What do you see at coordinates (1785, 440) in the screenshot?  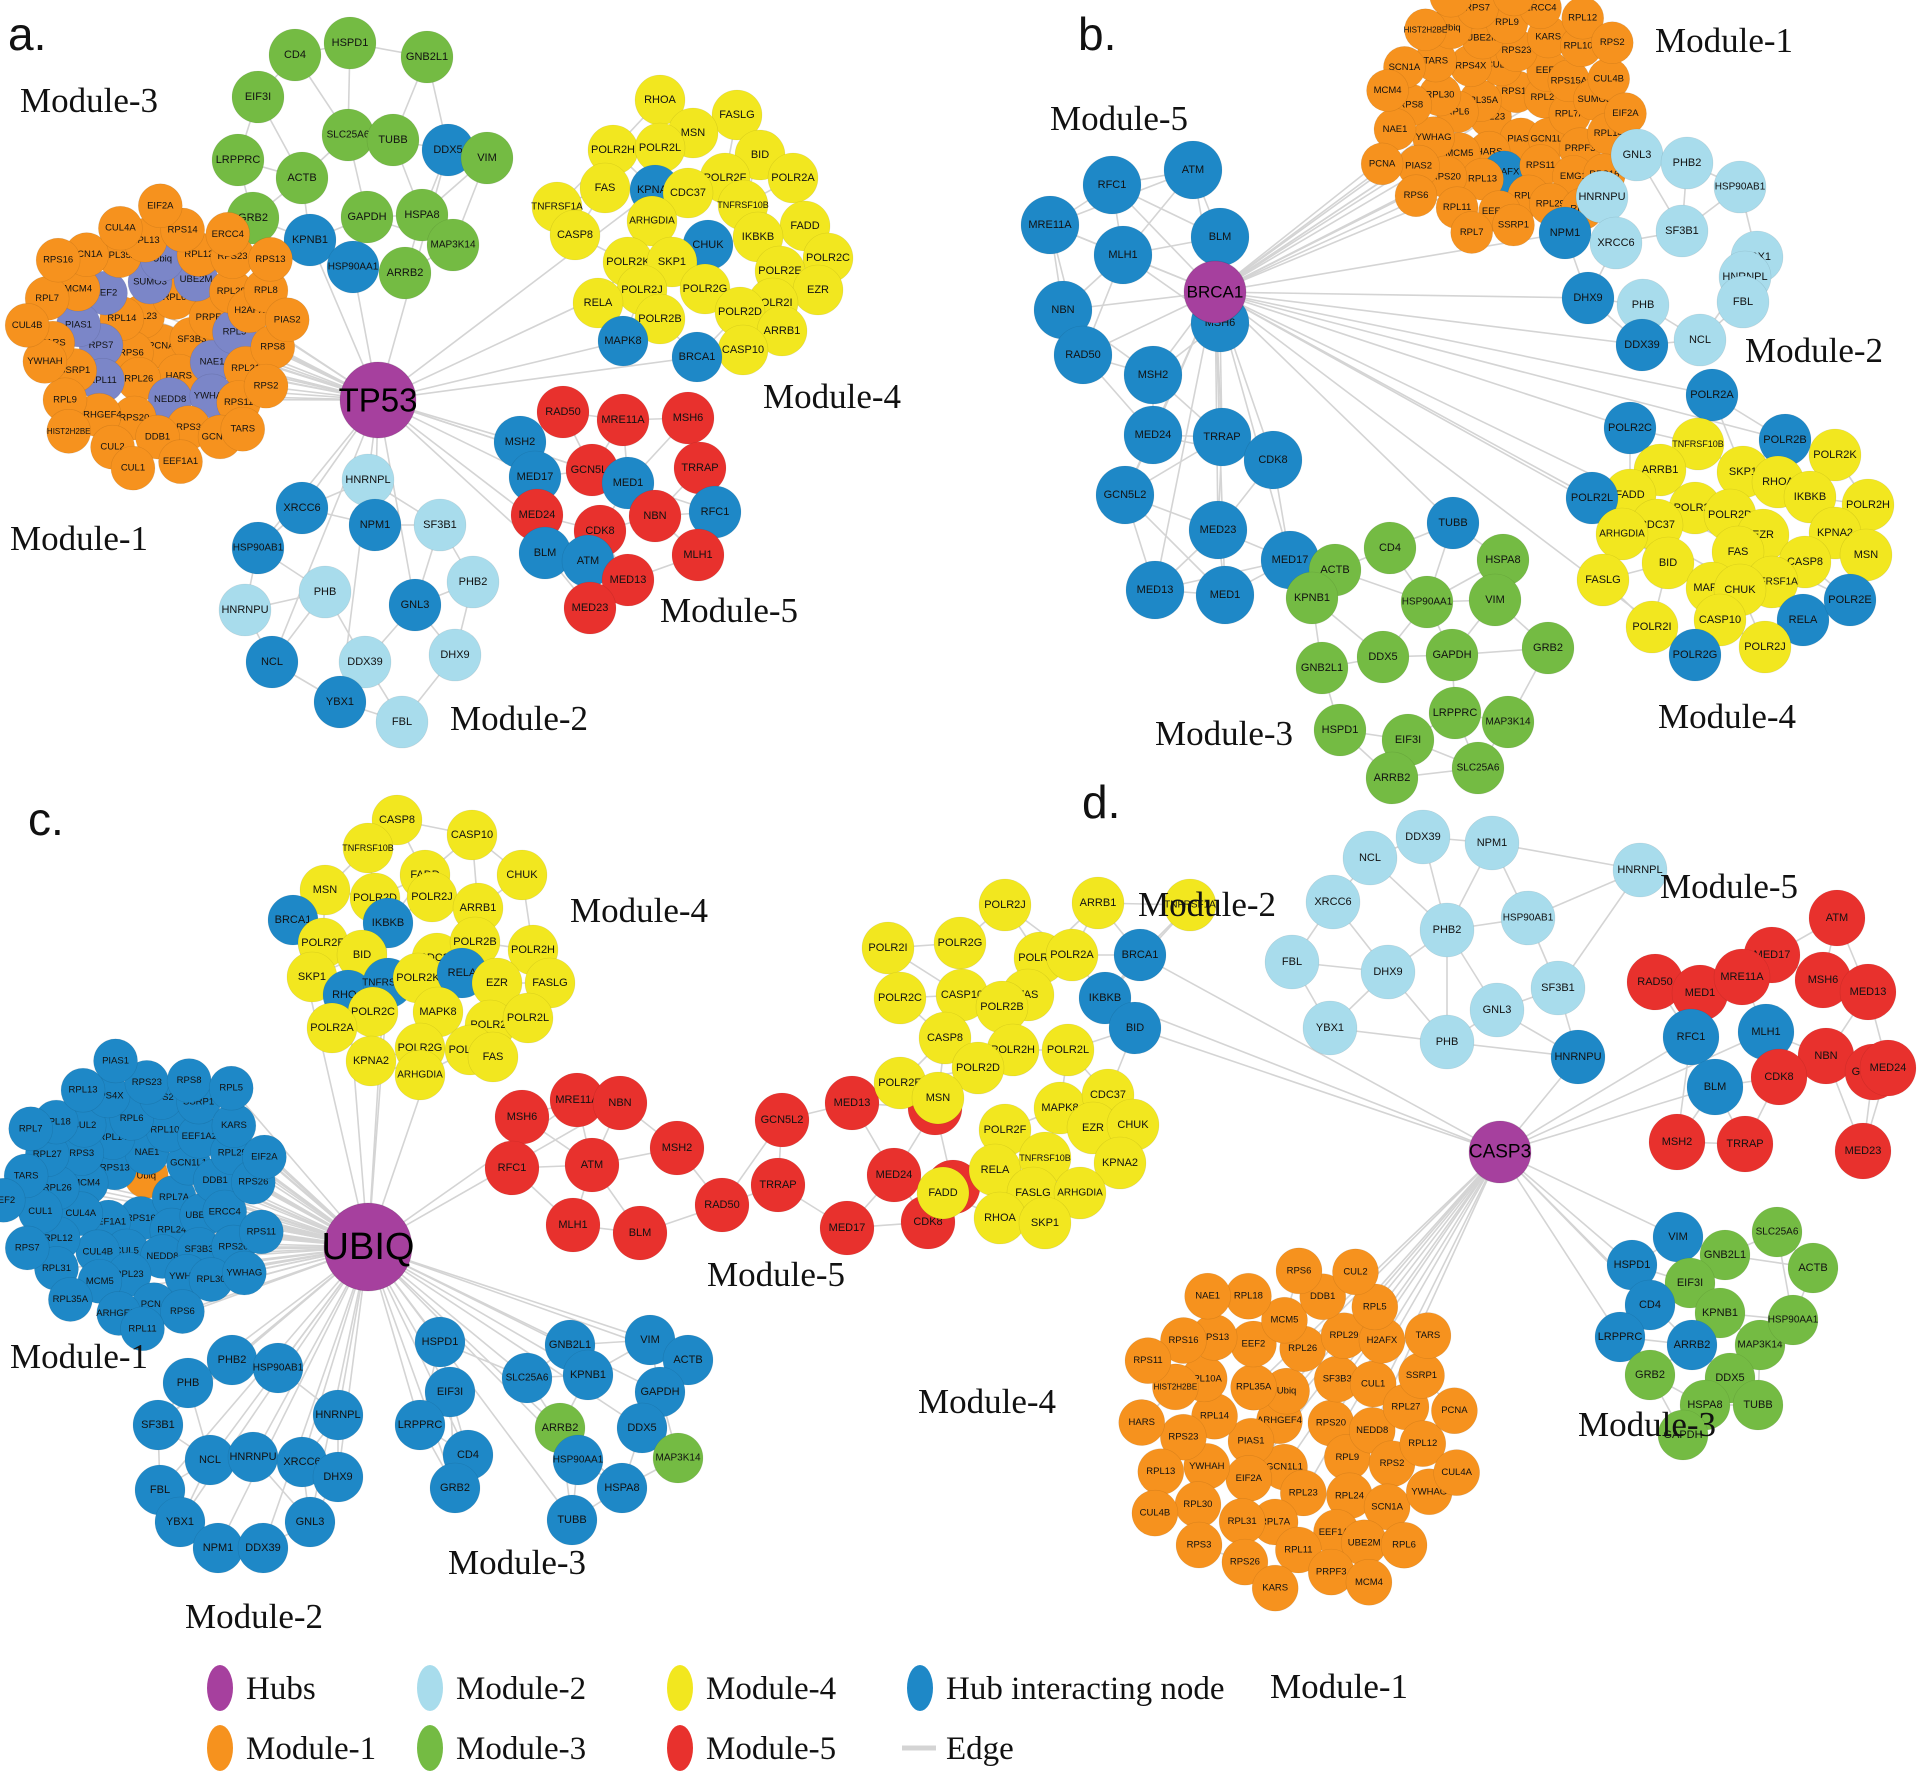 I see `node-POLR2B: POLR2B` at bounding box center [1785, 440].